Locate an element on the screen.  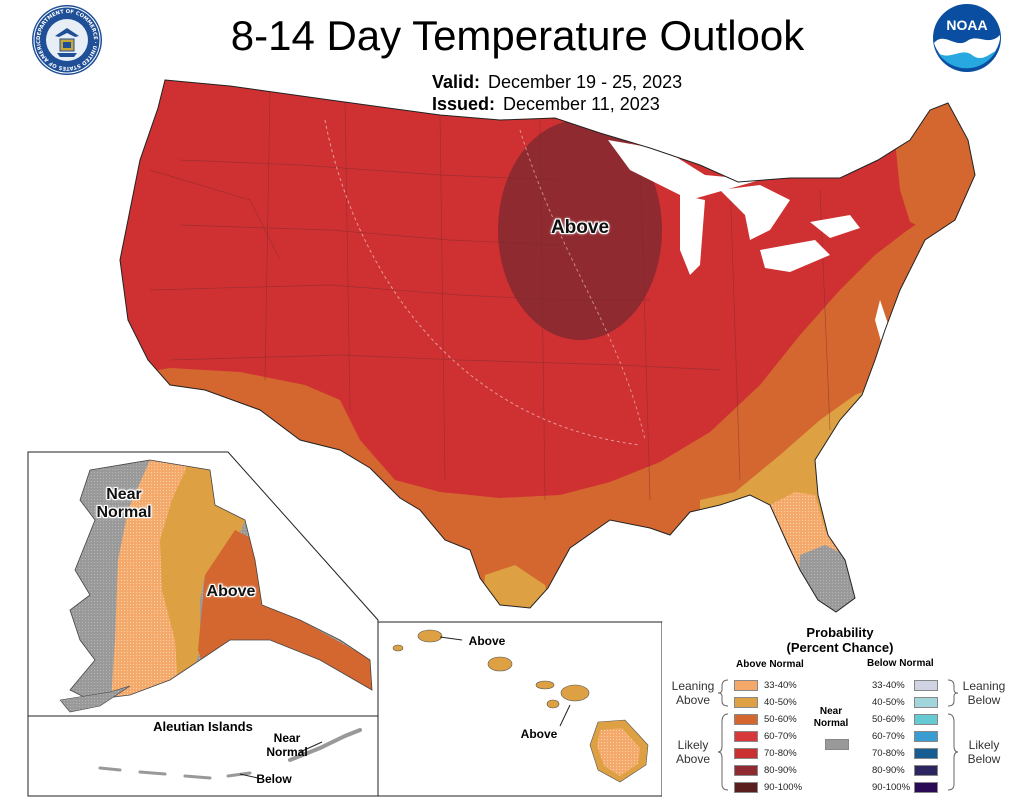
legend-braces is located at coordinates (838, 735).